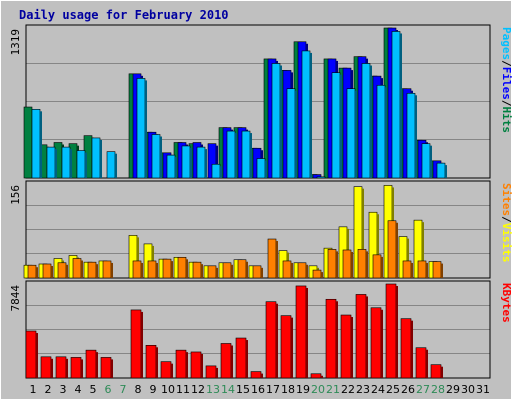 The height and width of the screenshot is (400, 512). I want to click on x-tick-label: 20, so click(318, 389).